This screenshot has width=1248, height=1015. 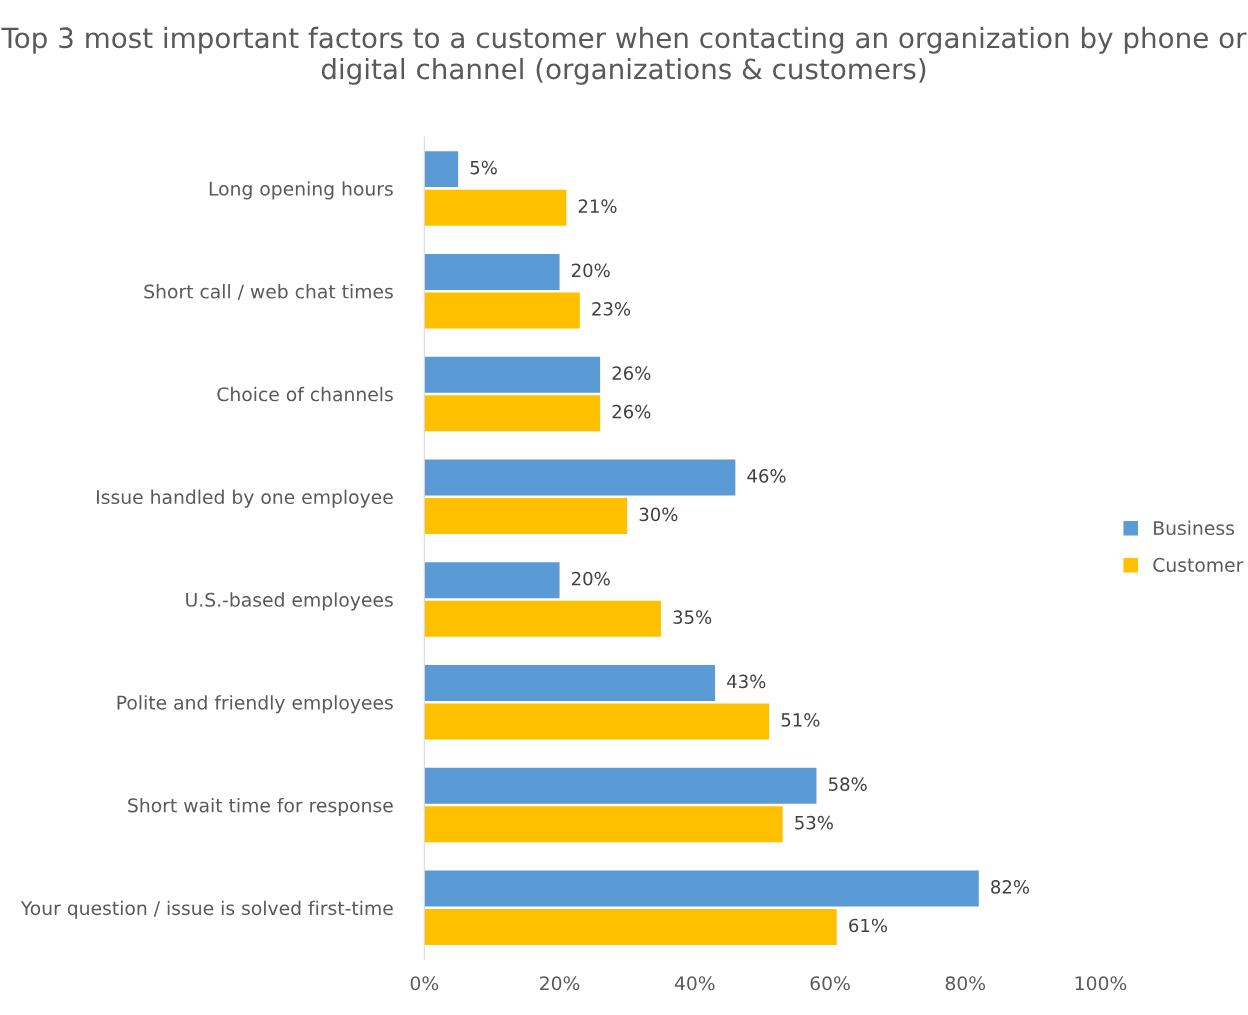 What do you see at coordinates (268, 292) in the screenshot?
I see `y-tick-label: Short call / web chat times` at bounding box center [268, 292].